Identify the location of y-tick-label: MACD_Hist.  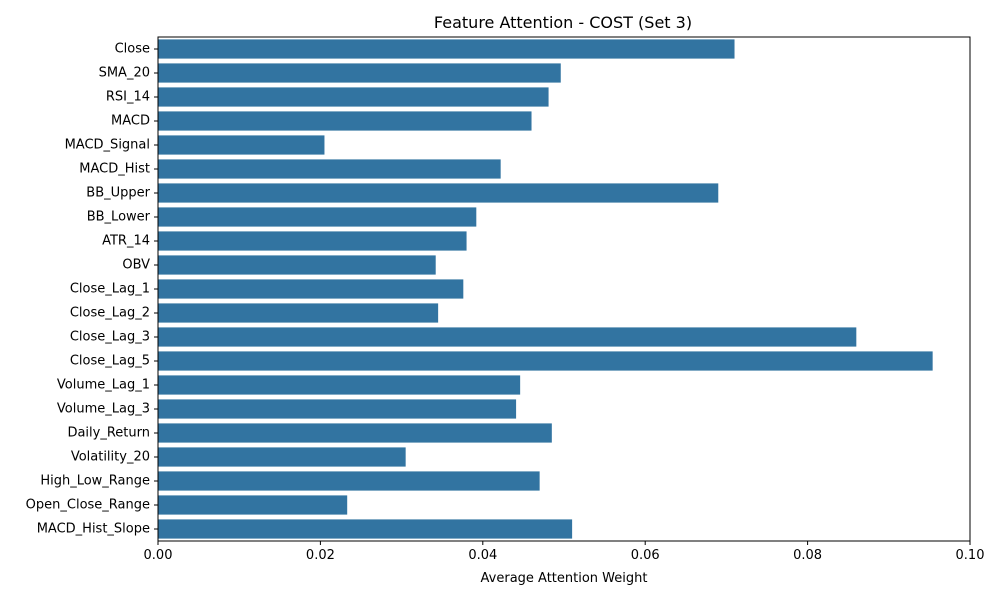
(114, 169).